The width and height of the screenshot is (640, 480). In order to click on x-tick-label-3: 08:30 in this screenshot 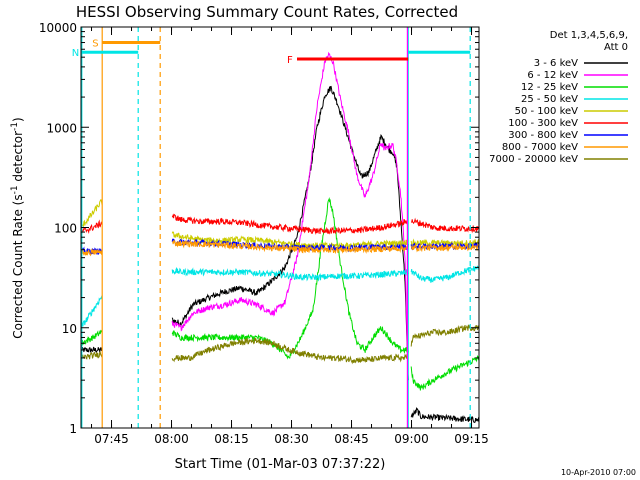, I will do `click(291, 439)`.